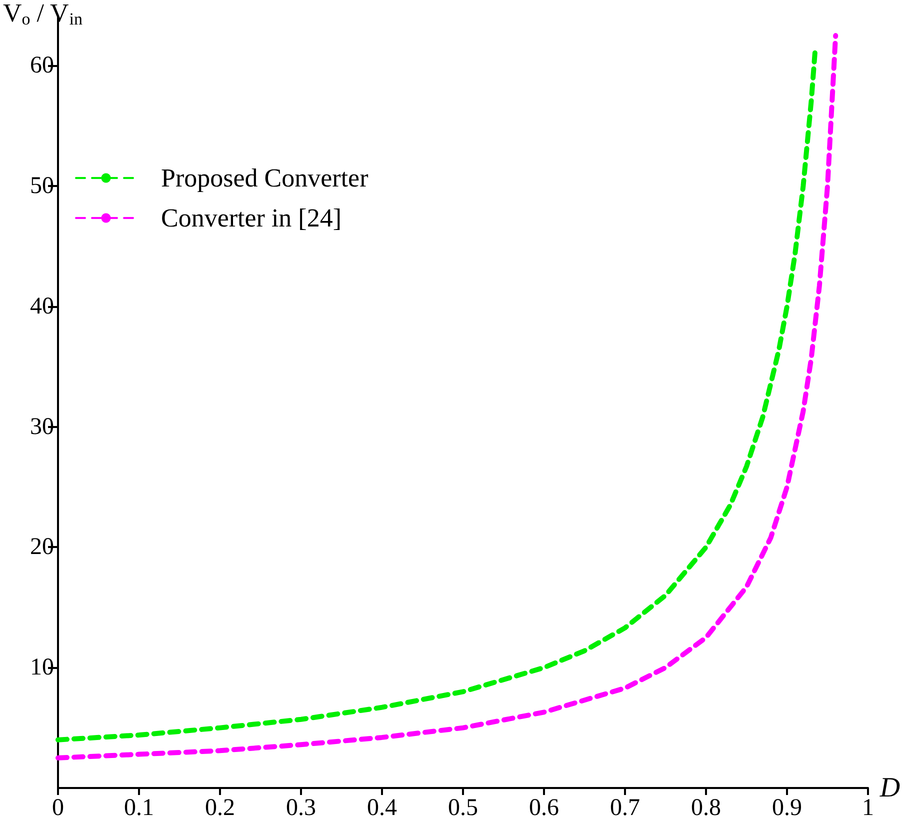  I want to click on x-tick-label: 0.6, so click(544, 808).